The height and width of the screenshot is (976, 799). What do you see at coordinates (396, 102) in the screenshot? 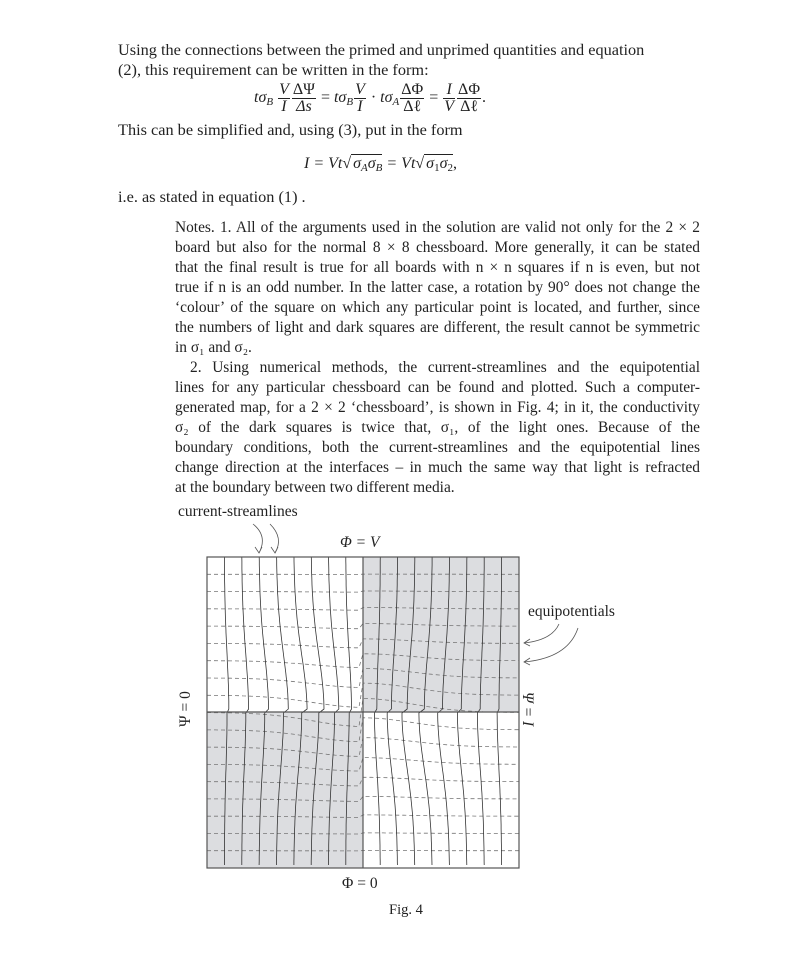
I see `eq-sub: A` at bounding box center [396, 102].